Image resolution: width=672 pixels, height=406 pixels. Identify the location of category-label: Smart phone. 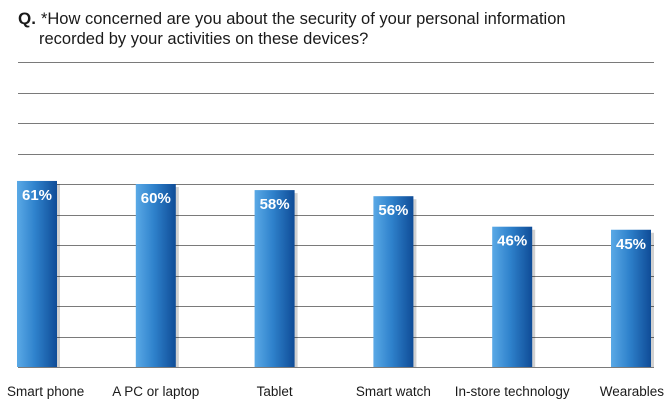
(45, 391).